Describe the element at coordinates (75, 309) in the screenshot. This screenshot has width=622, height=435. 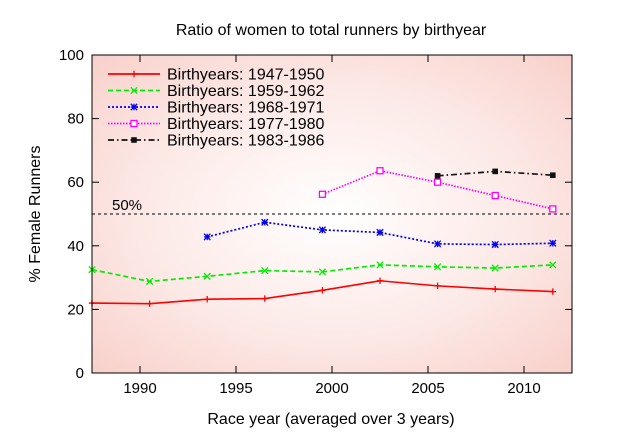
I see `y-tick-label-2: 20` at that location.